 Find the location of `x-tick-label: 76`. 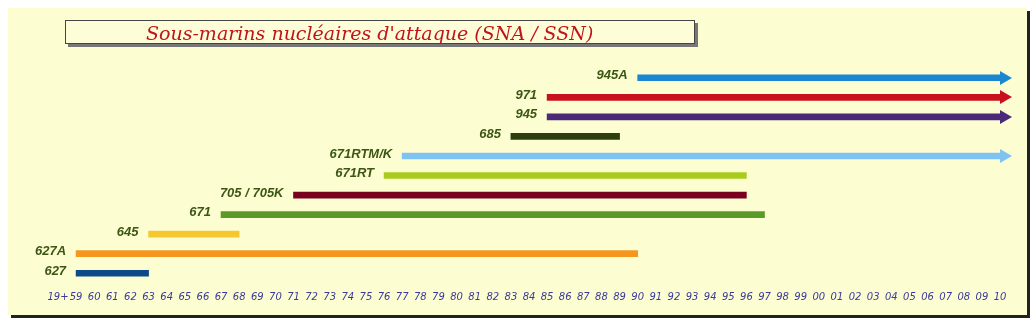

x-tick-label: 76 is located at coordinates (384, 296).